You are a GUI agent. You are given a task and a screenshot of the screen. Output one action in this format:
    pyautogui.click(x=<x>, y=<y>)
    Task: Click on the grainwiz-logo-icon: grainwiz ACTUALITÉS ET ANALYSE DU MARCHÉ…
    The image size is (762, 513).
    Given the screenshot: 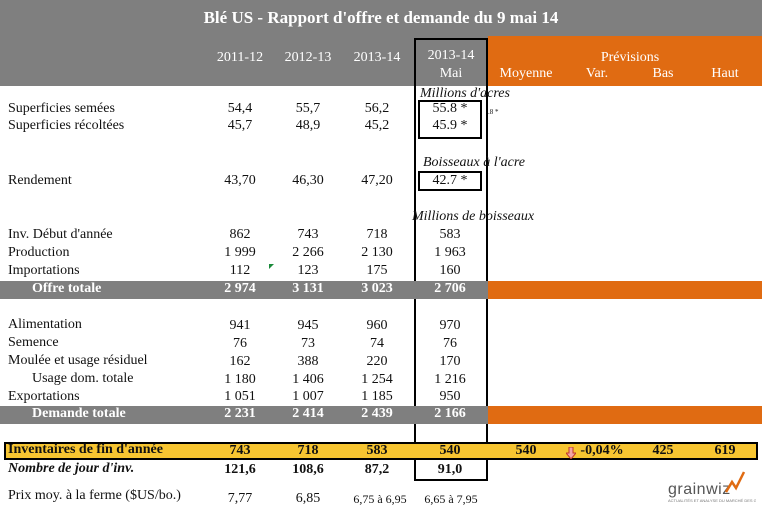 What is the action you would take?
    pyautogui.click(x=715, y=487)
    